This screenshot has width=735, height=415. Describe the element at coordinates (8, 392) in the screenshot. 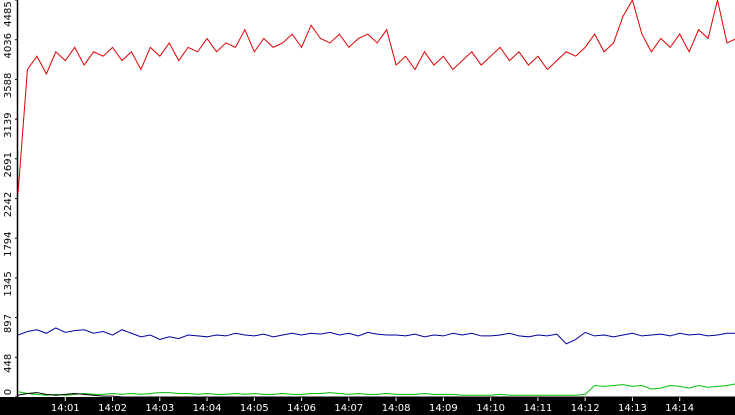

I see `y-tick-label: 0` at that location.